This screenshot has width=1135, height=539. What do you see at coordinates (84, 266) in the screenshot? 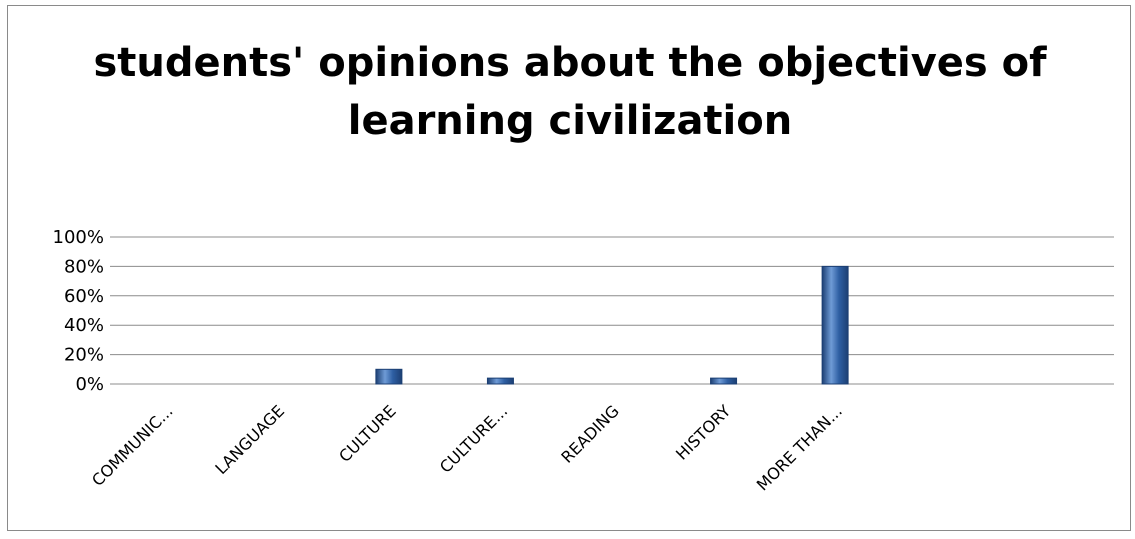
I see `y-tick-label: 80%` at bounding box center [84, 266].